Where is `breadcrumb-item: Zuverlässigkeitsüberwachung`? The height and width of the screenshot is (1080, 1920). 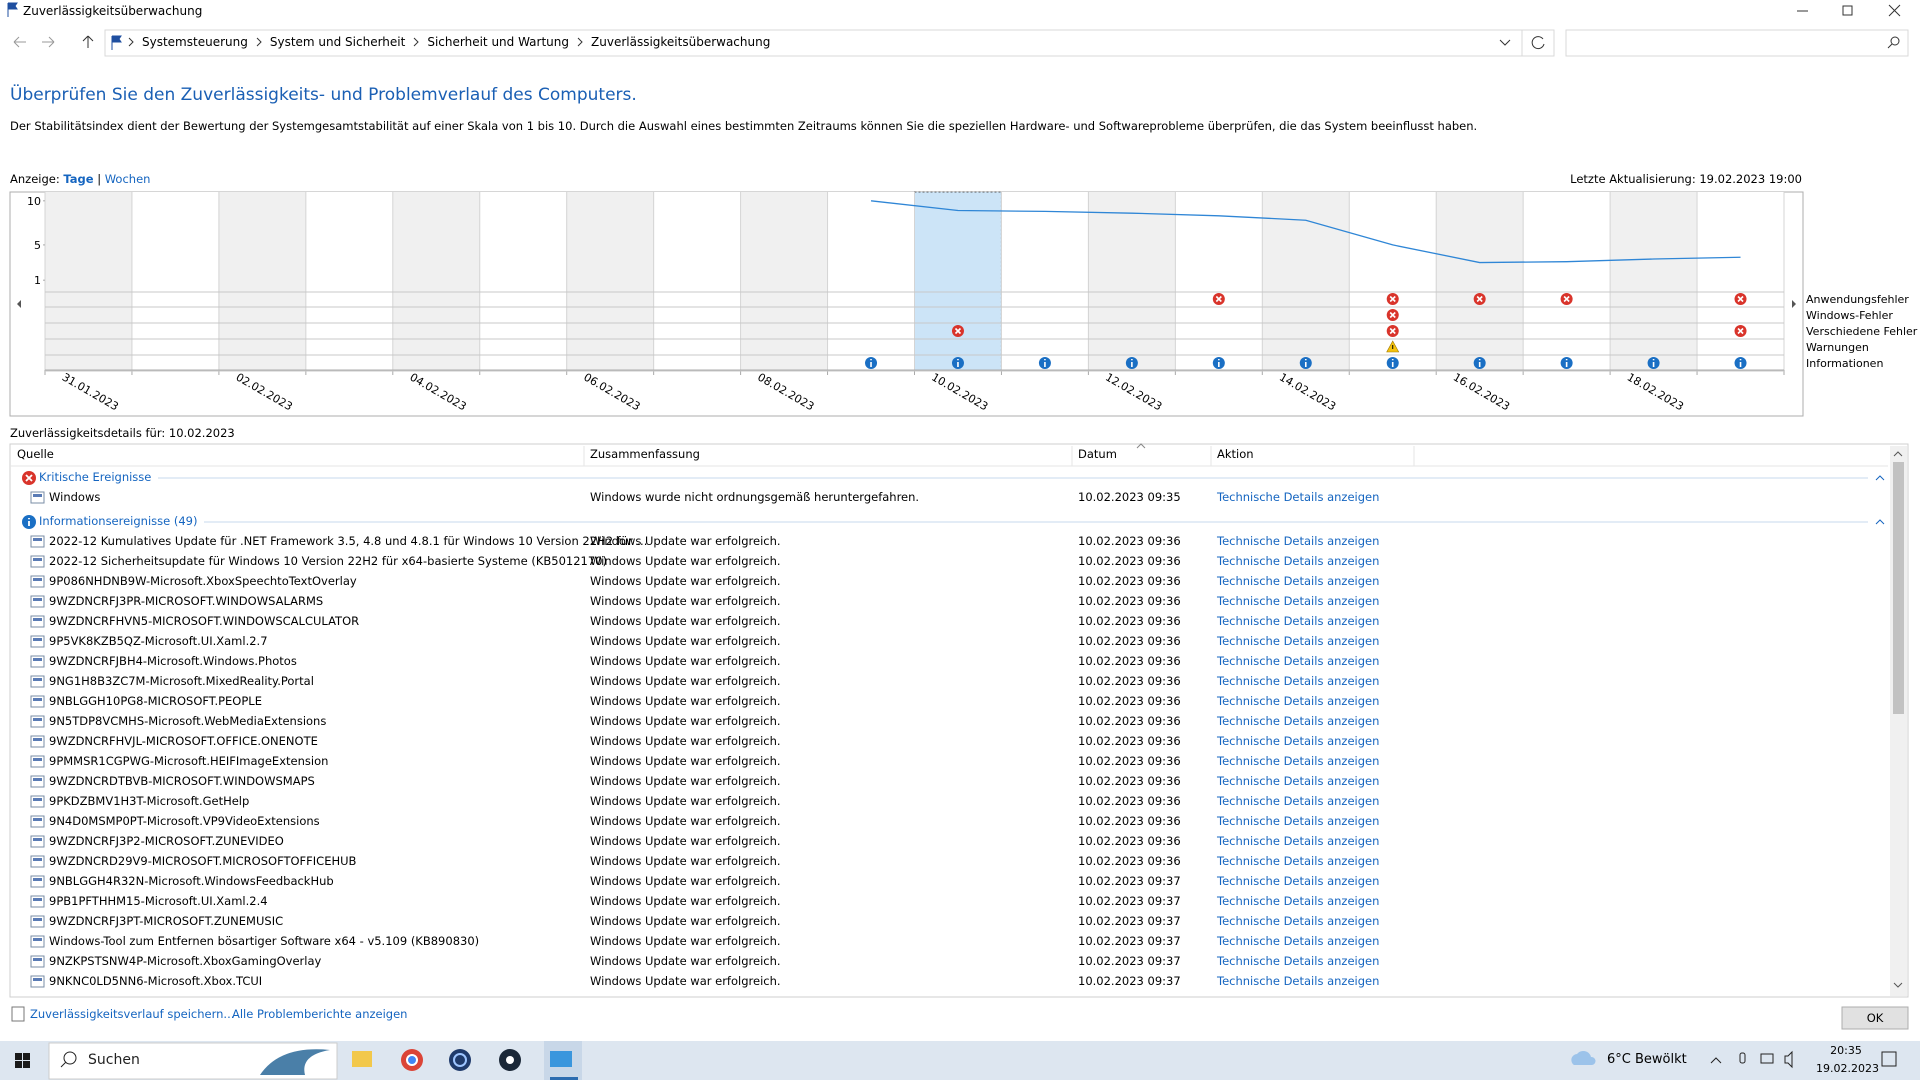
breadcrumb-item: Zuverlässigkeitsüberwachung is located at coordinates (681, 42).